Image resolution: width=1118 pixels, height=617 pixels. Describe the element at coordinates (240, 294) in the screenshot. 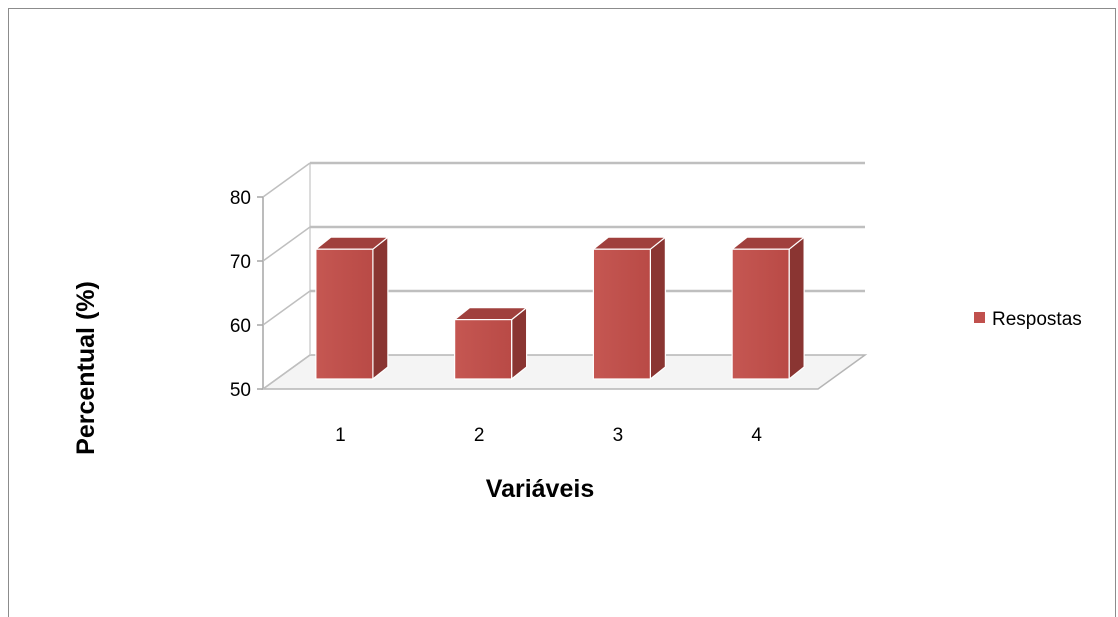

I see `y-axis-ticks: 50 60 70 80` at that location.